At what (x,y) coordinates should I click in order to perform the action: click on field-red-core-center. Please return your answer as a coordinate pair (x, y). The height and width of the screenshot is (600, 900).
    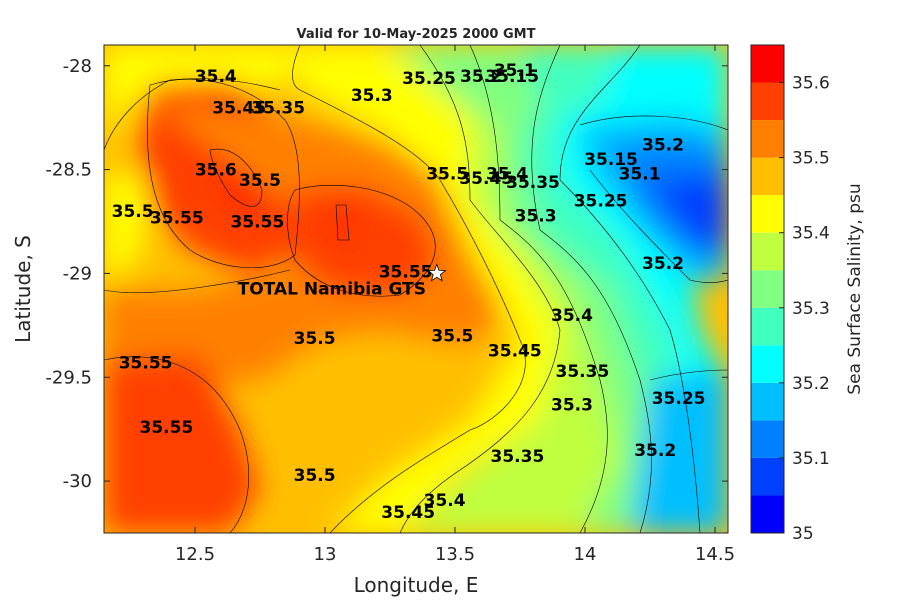
    Looking at the image, I should click on (342, 222).